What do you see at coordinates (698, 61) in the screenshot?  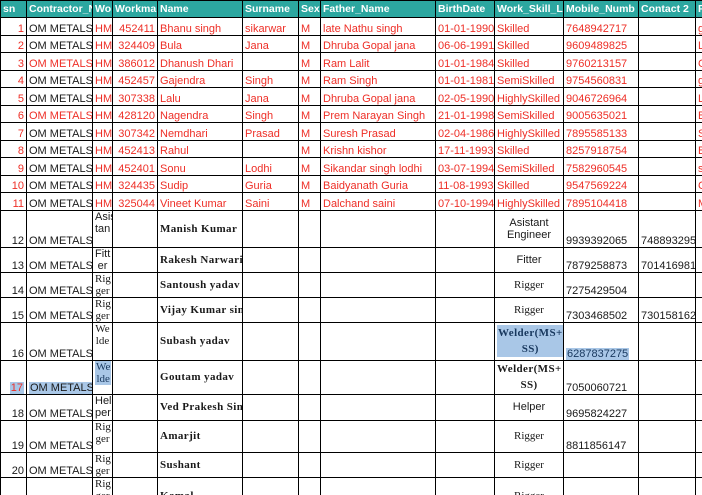 I see `cell-extra: G` at bounding box center [698, 61].